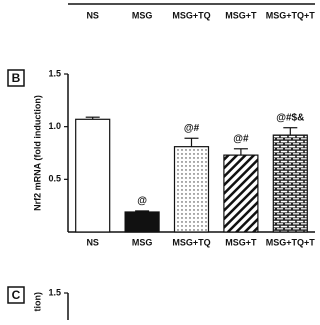 The width and height of the screenshot is (320, 325). I want to click on y-tick-label: 0.5, so click(54, 179).